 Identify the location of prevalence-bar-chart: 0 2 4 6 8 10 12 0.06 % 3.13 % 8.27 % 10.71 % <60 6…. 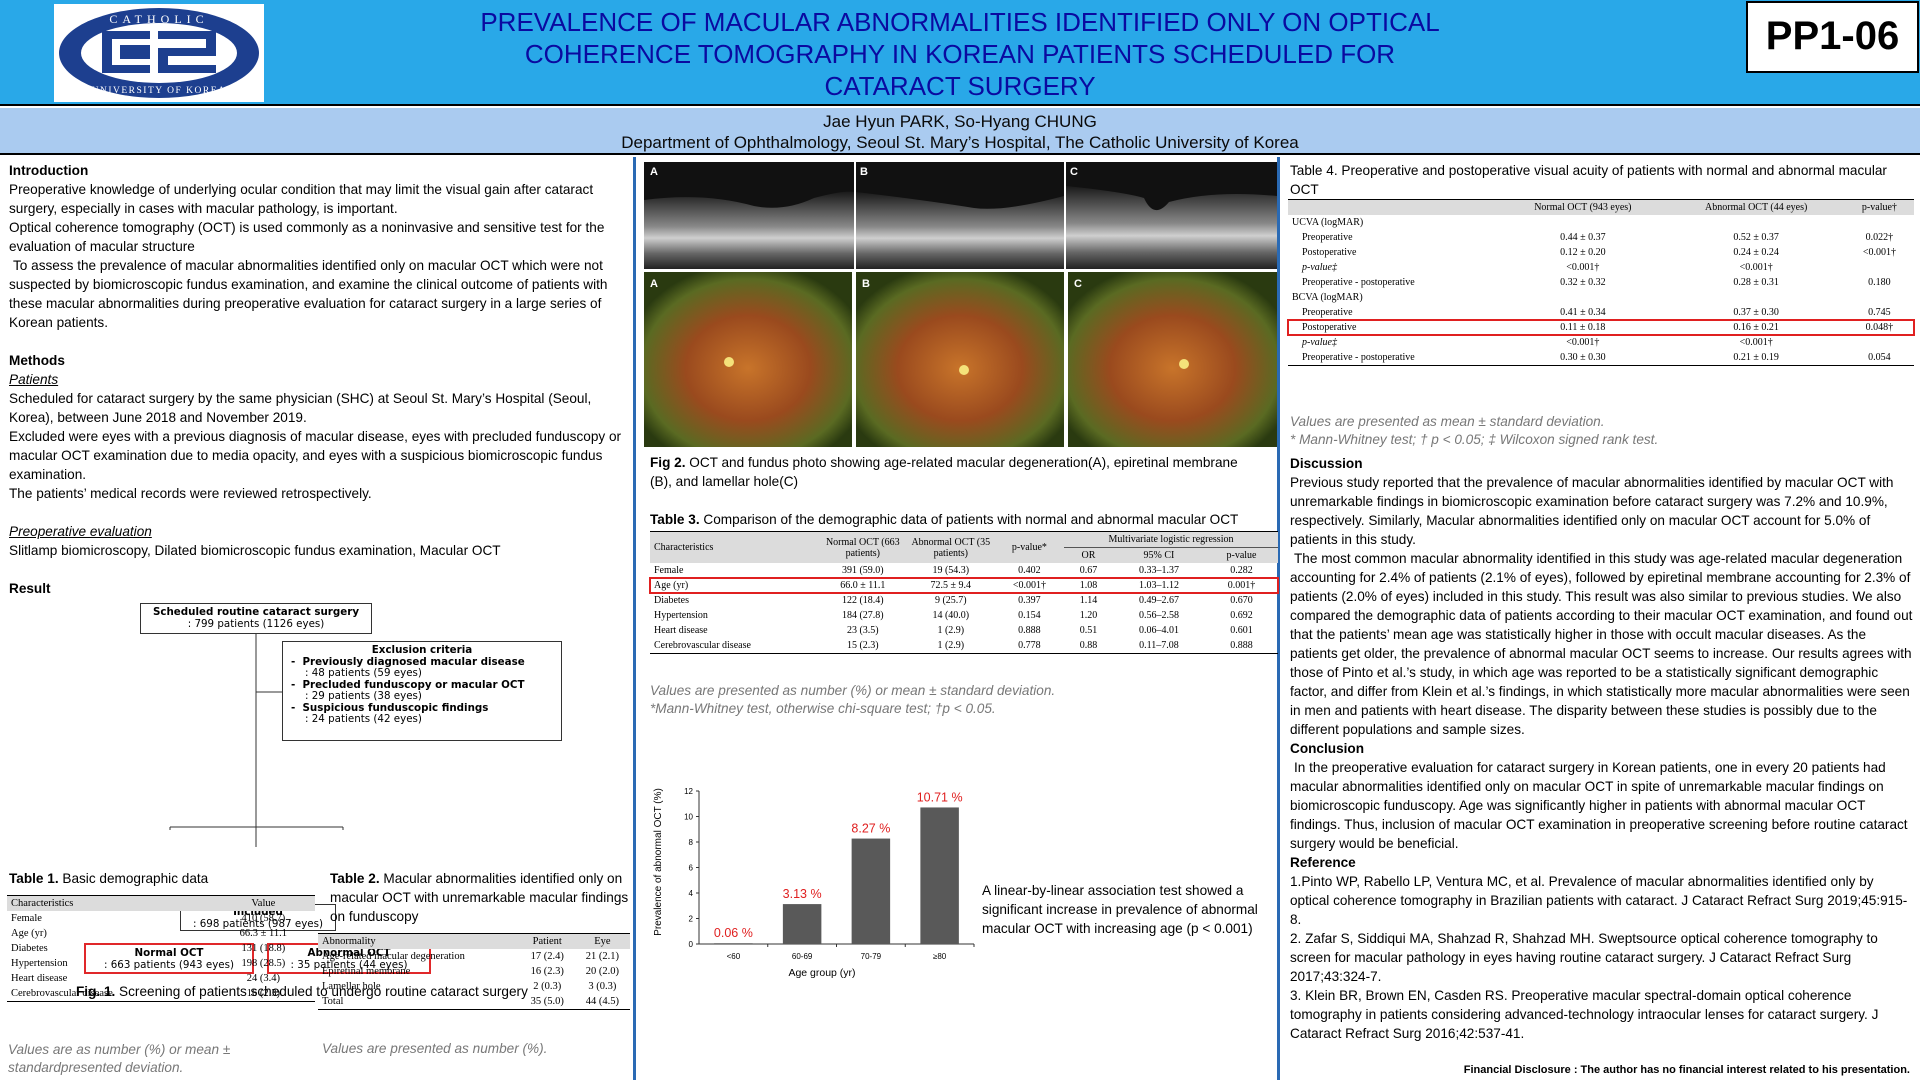
(814, 883).